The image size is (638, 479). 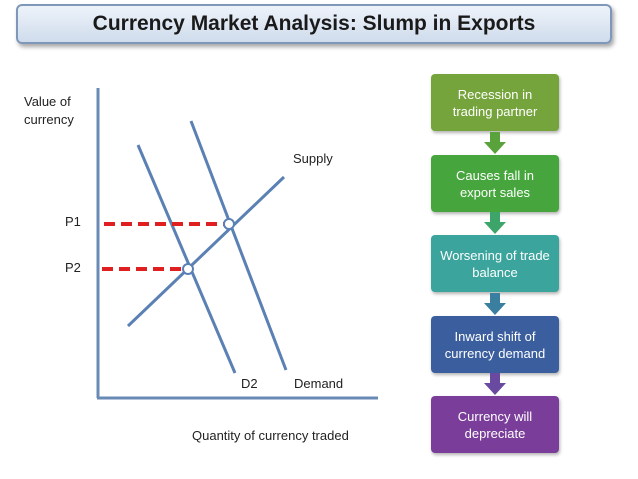 I want to click on flow-step-text: Currency will depreciate, so click(x=495, y=424).